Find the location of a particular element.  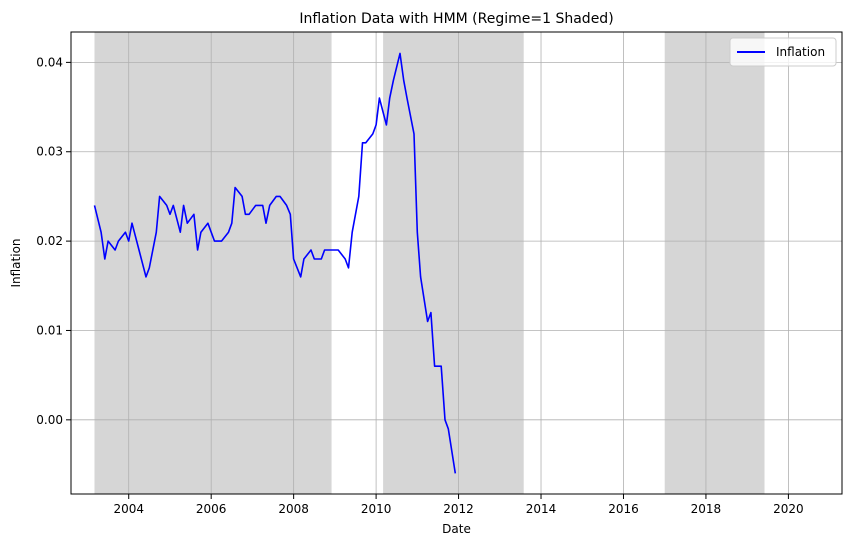

x-tick-label: 2010 is located at coordinates (376, 509).